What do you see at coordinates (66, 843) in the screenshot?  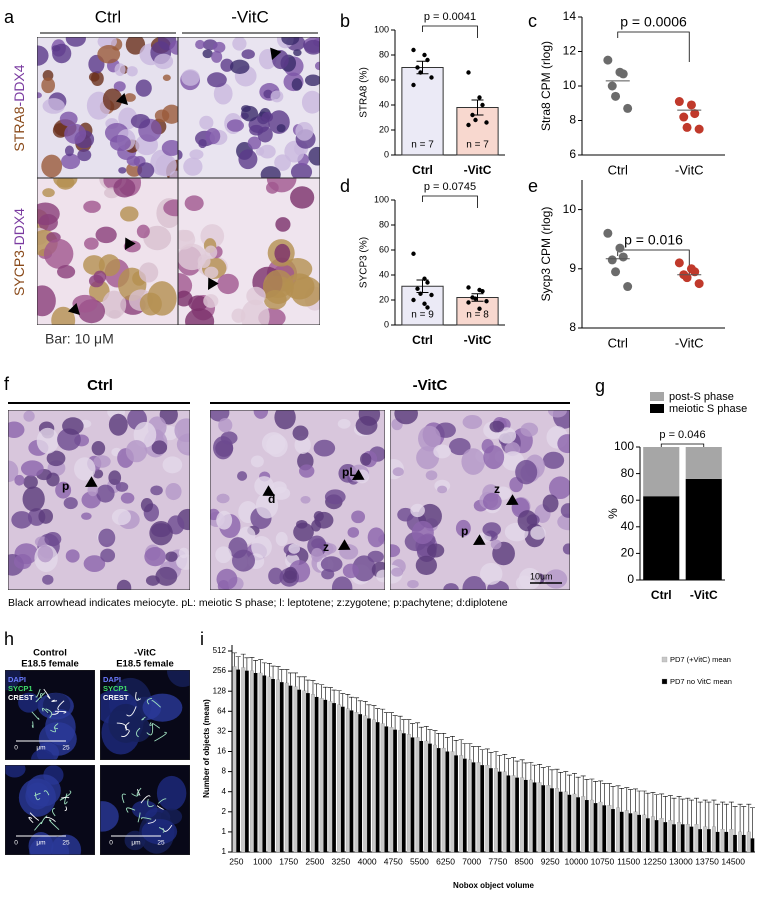 I see `image-label: 25` at bounding box center [66, 843].